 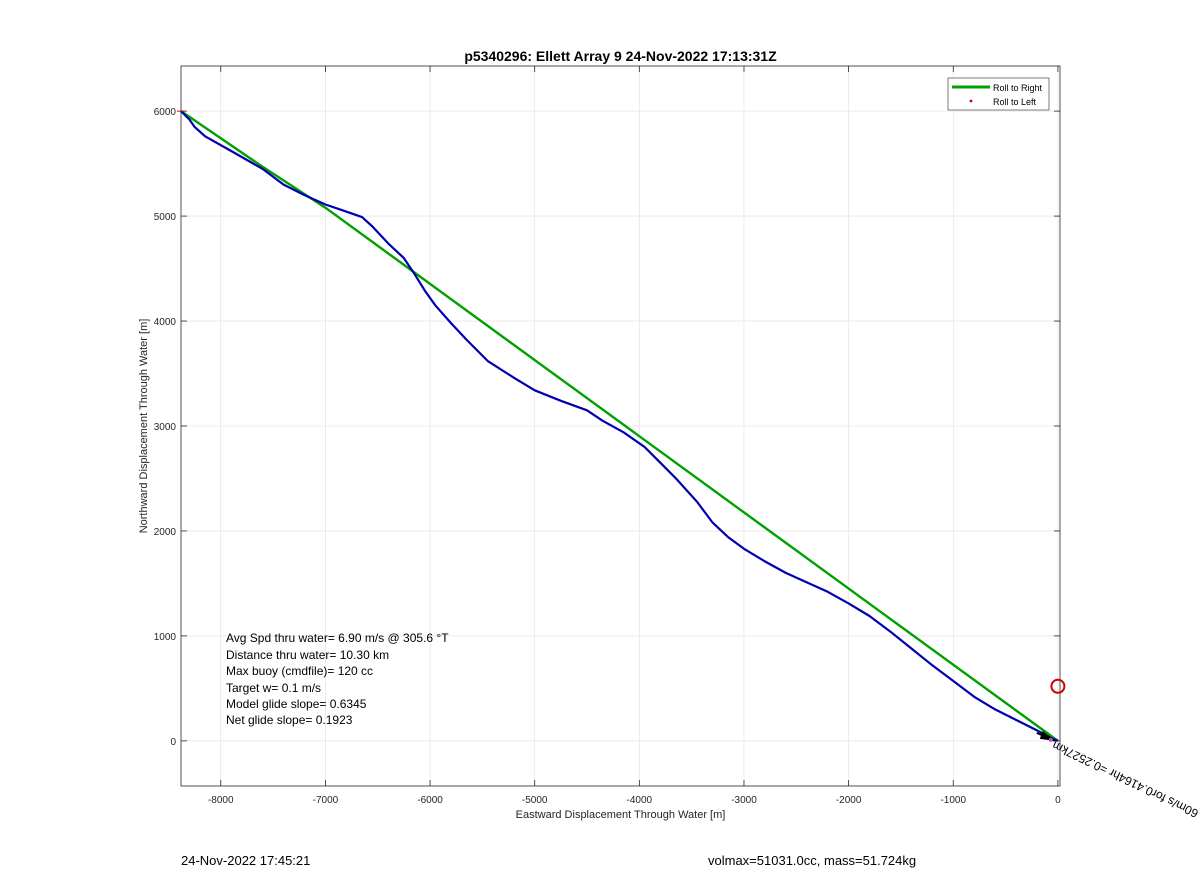 I want to click on x-tick-label: -8000, so click(x=221, y=800).